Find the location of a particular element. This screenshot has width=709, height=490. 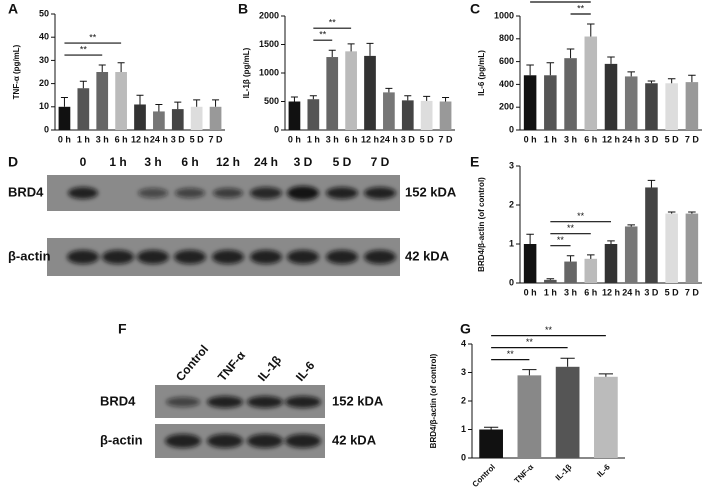

blot-d is located at coordinates (223, 225).